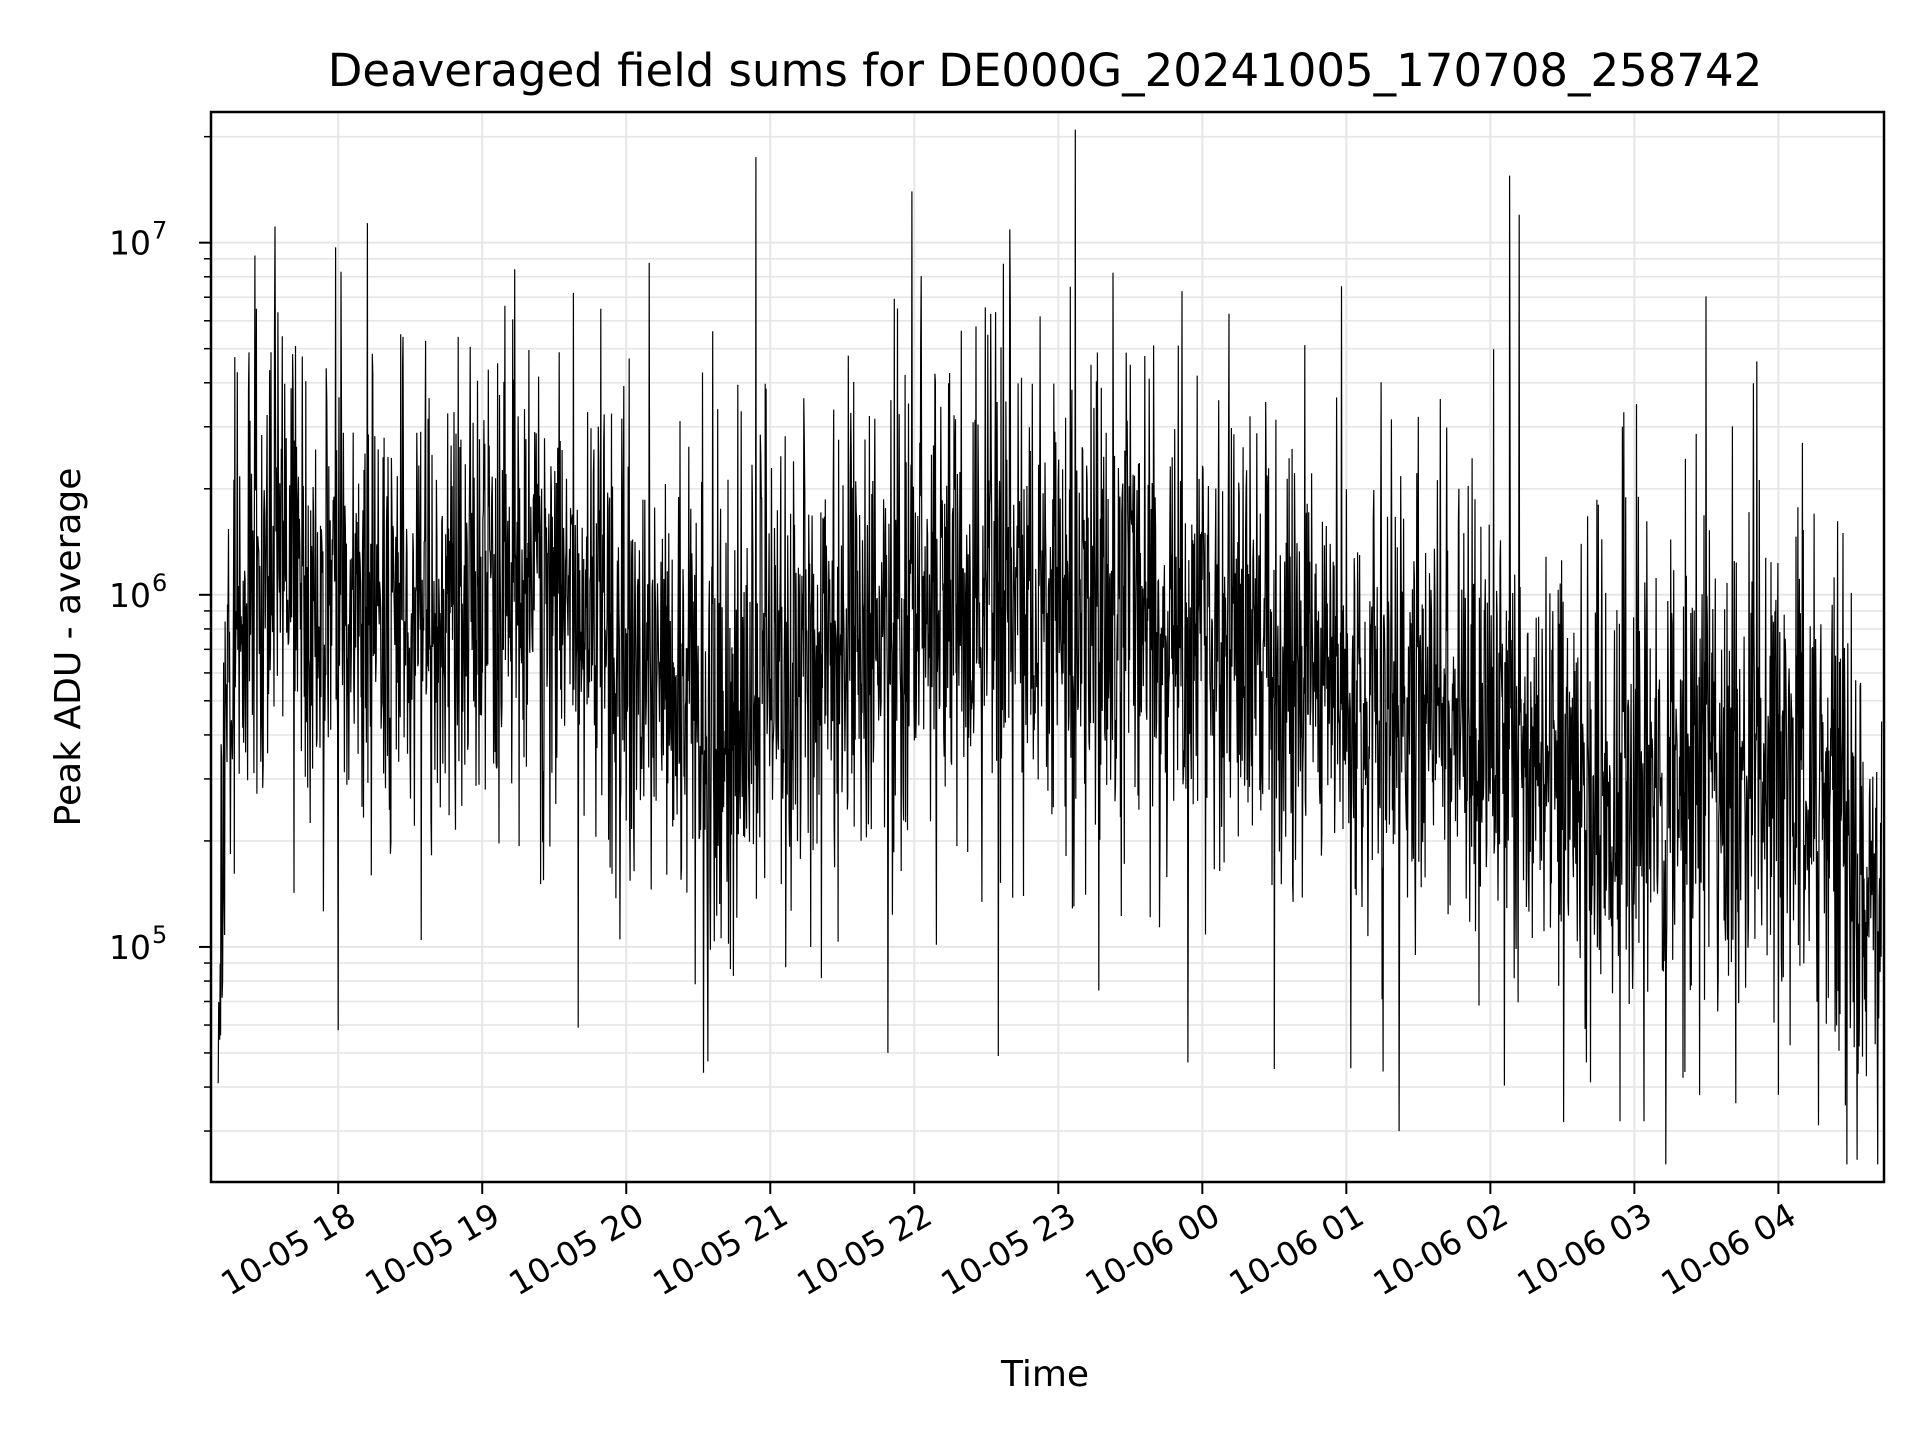 This screenshot has height=1440, width=1920. Describe the element at coordinates (159, 231) in the screenshot. I see `y-tick-label-exponent: 7` at that location.